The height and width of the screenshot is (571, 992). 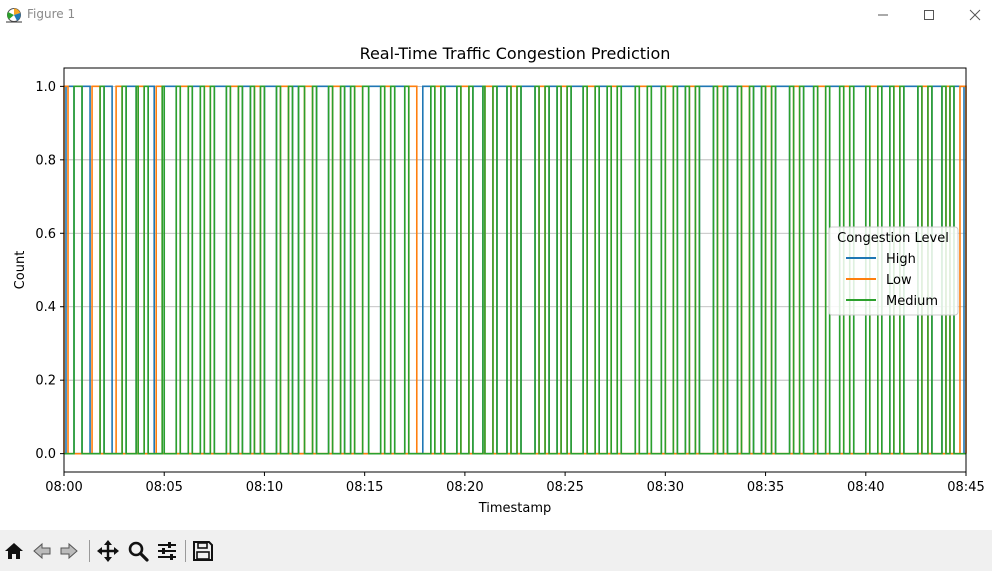 I want to click on zoom-button, so click(x=138, y=551).